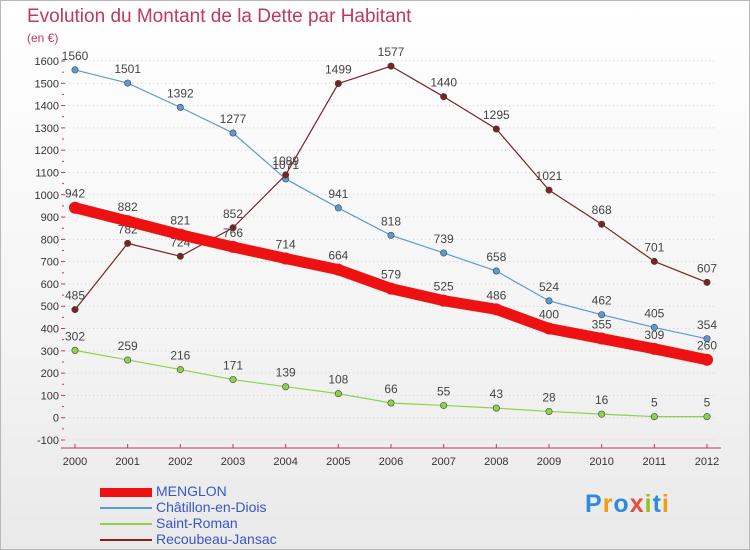 Image resolution: width=750 pixels, height=550 pixels. I want to click on data-label: 525, so click(444, 287).